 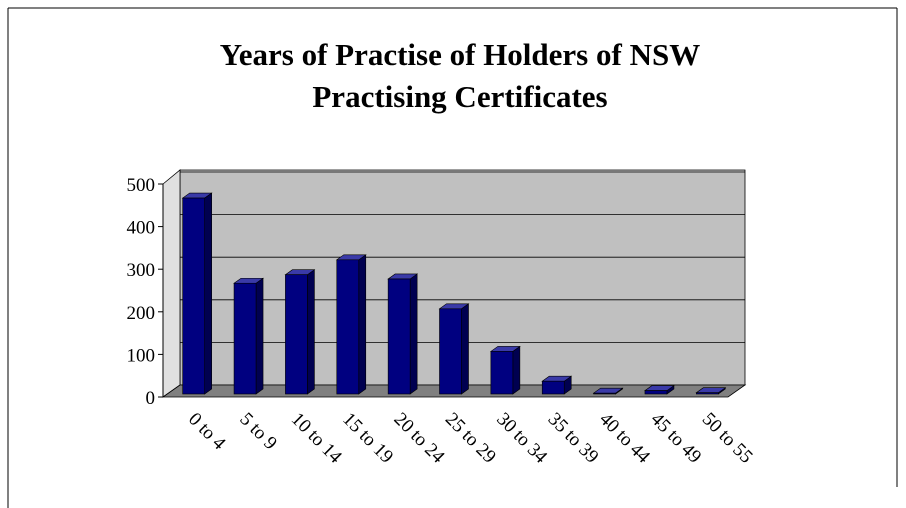 I want to click on x-tick-label: 0 to 4, so click(x=207, y=432).